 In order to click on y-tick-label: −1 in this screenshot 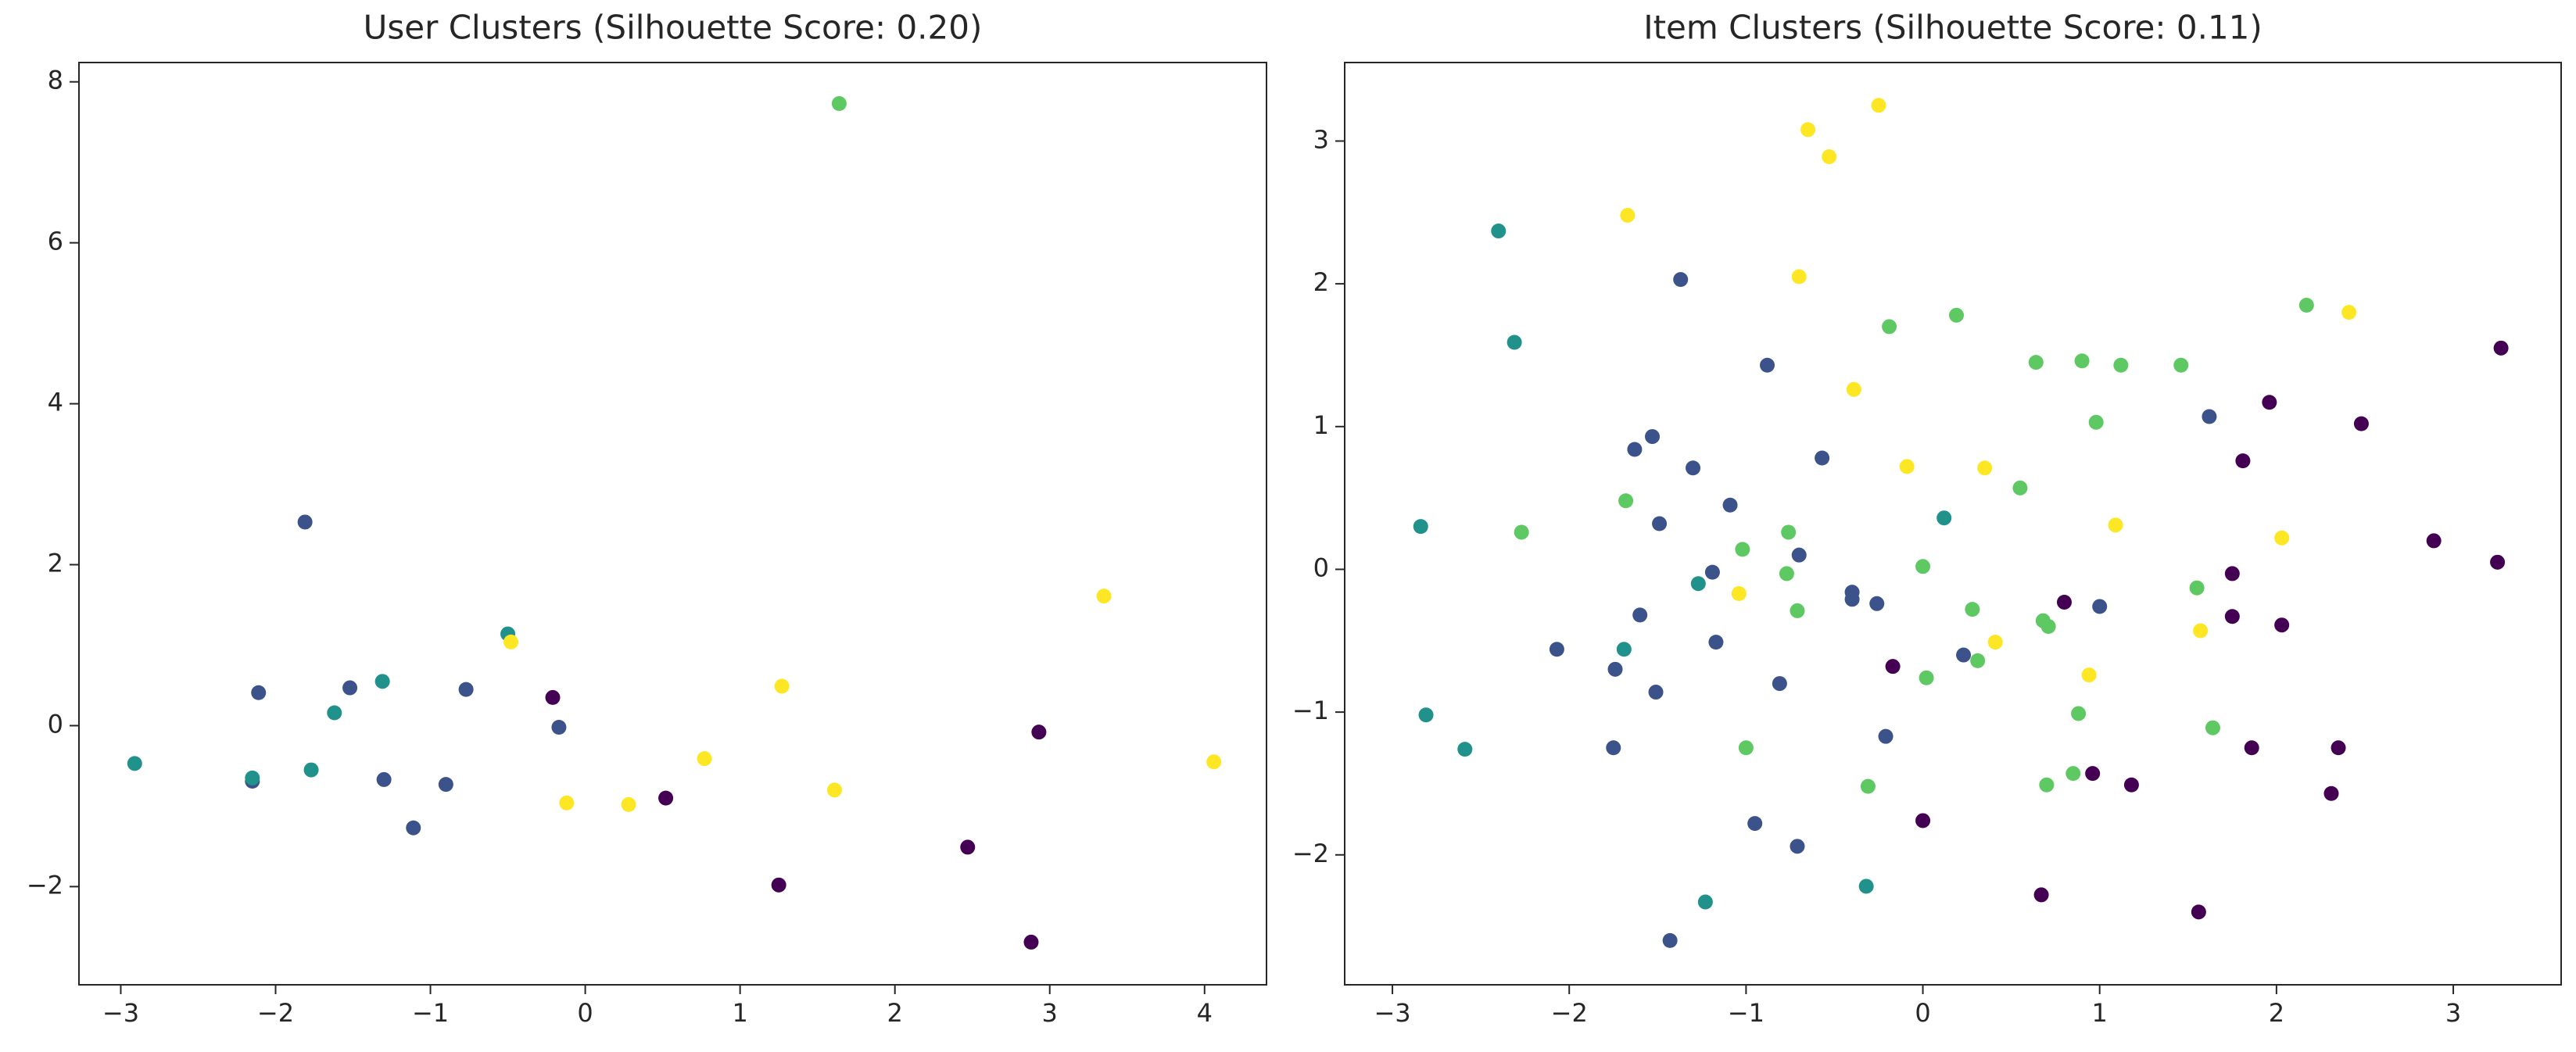, I will do `click(1310, 710)`.